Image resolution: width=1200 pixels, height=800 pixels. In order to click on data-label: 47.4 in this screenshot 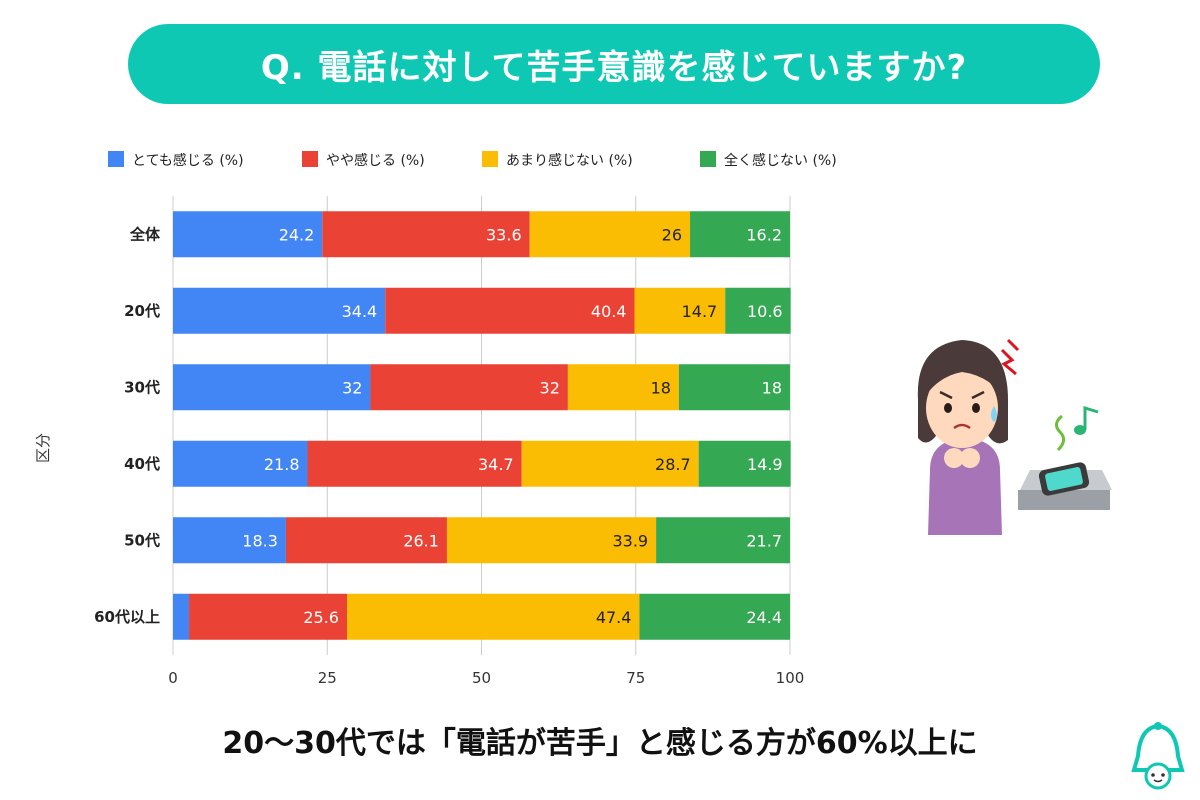, I will do `click(614, 617)`.